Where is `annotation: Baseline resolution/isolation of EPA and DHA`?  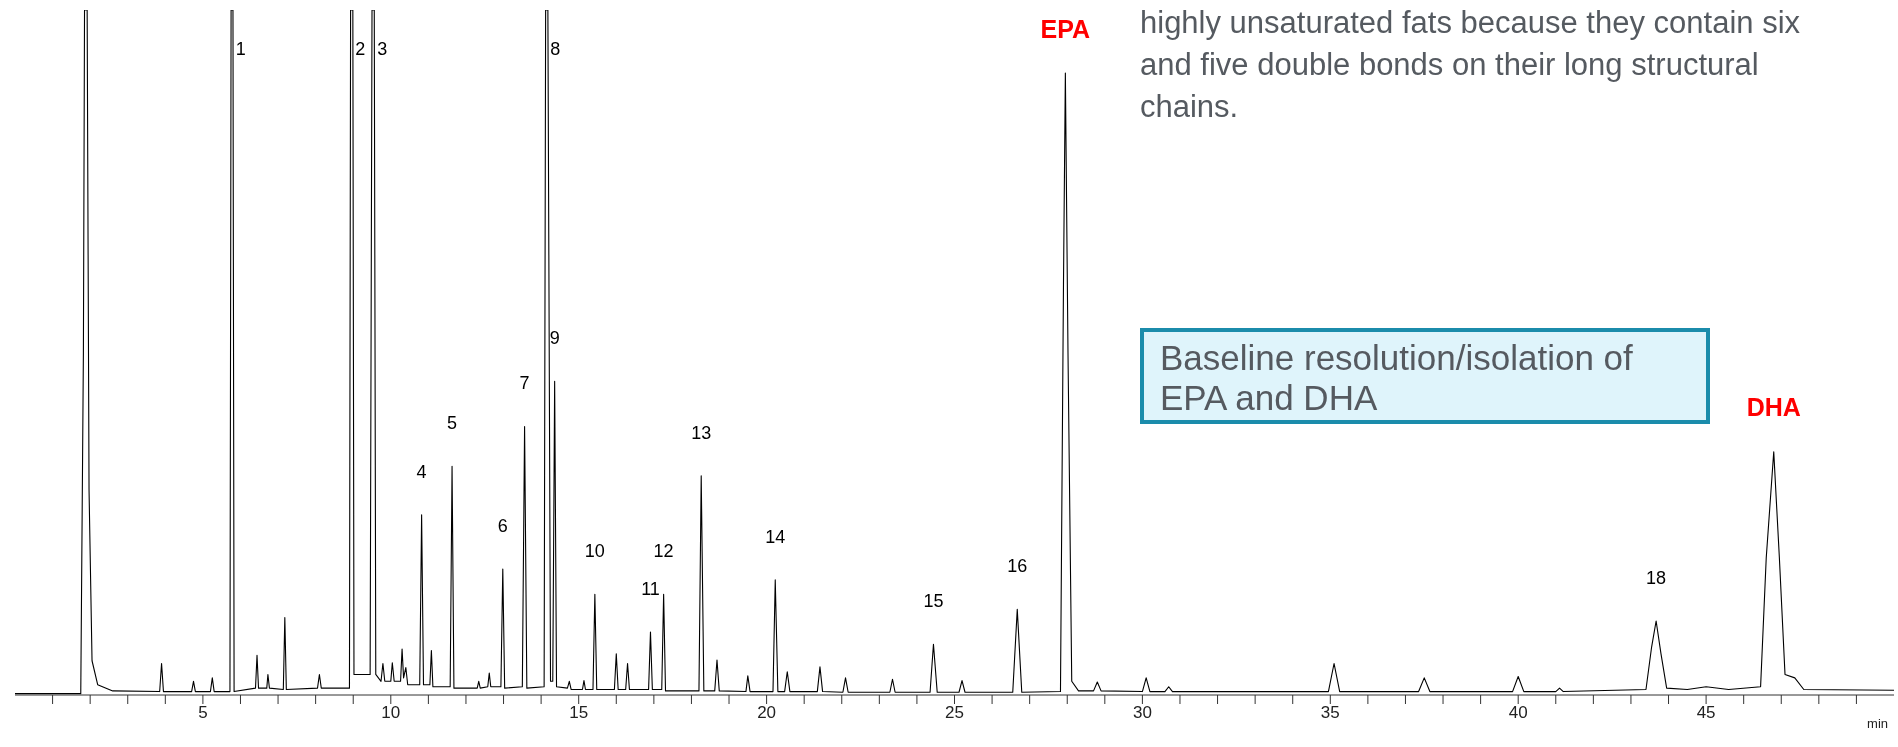
annotation: Baseline resolution/isolation of EPA and DHA is located at coordinates (1425, 376).